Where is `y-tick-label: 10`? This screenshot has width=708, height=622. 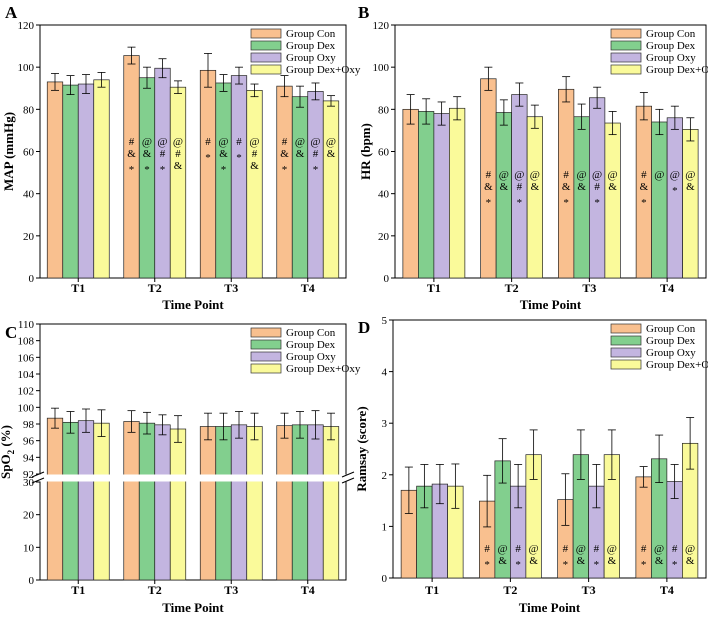
y-tick-label: 10 is located at coordinates (29, 548).